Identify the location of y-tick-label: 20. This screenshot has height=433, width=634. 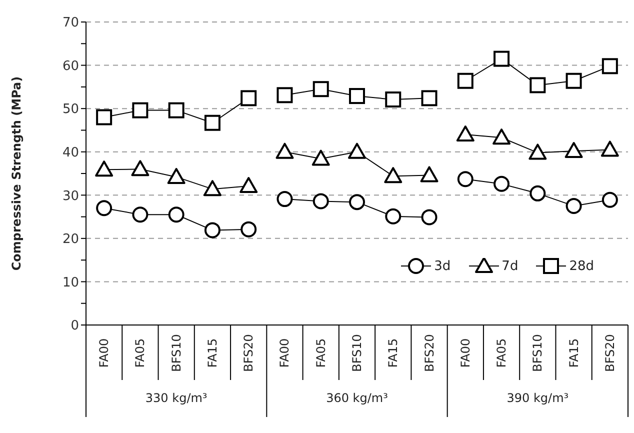
(70, 240).